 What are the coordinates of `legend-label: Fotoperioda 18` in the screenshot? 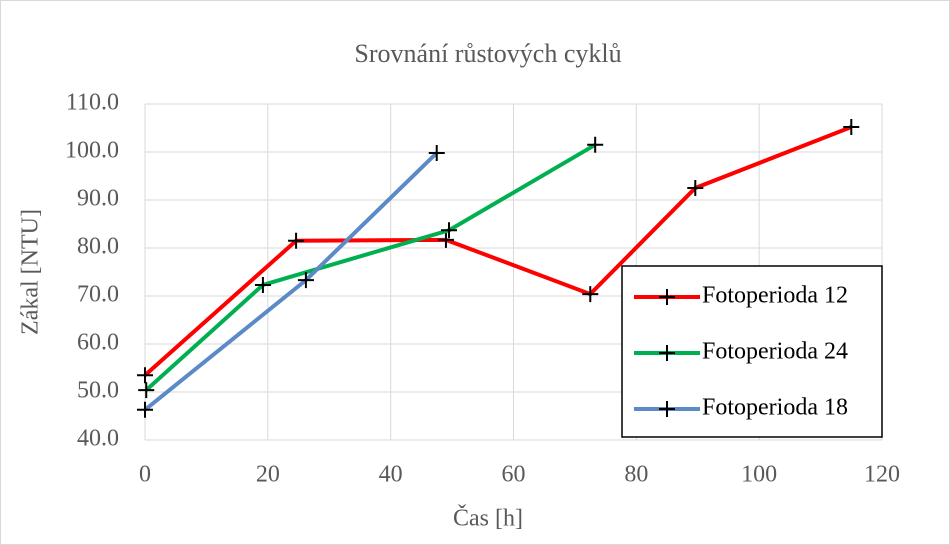 It's located at (775, 408).